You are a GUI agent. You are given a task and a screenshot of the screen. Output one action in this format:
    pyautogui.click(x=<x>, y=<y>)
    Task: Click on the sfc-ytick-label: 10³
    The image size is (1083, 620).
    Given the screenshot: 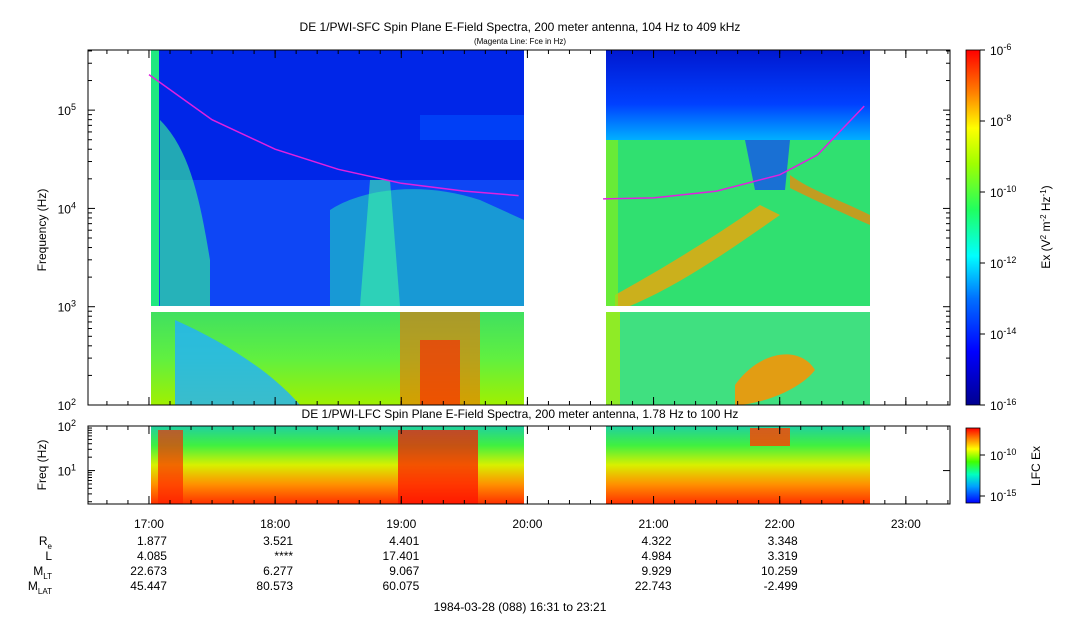 What is the action you would take?
    pyautogui.click(x=67, y=307)
    